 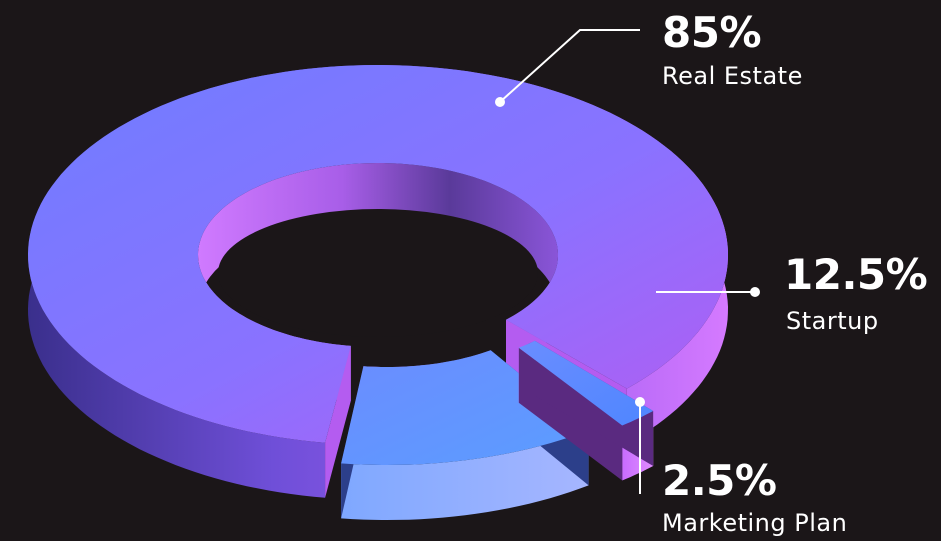 I want to click on marketing-plan-slice, so click(x=586, y=410).